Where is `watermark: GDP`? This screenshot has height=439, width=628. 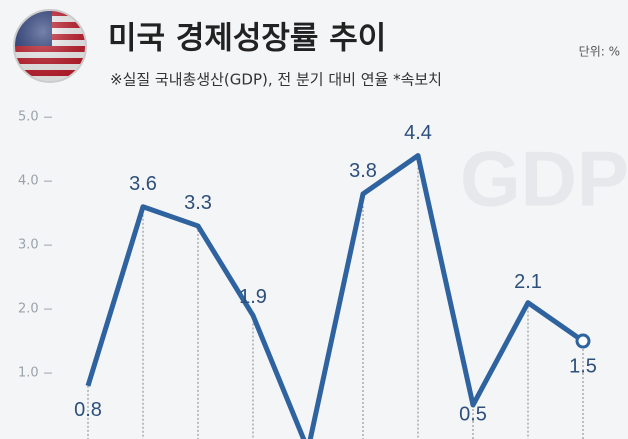
watermark: GDP is located at coordinates (544, 179).